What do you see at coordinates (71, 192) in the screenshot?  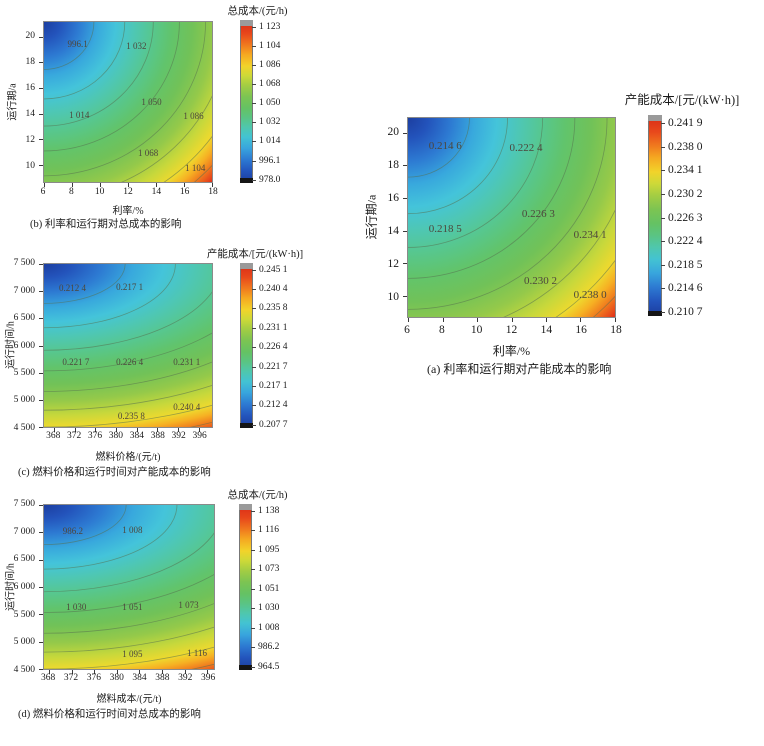 I see `x-tick-label: 8` at bounding box center [71, 192].